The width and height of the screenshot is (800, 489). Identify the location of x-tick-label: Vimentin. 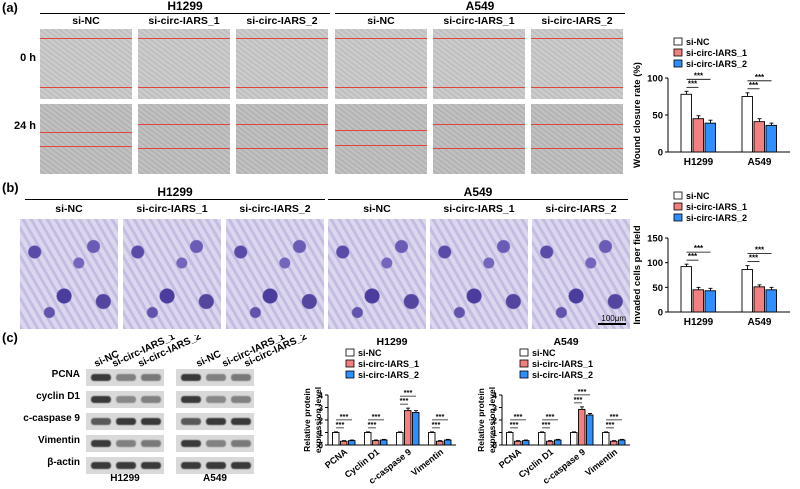
(601, 462).